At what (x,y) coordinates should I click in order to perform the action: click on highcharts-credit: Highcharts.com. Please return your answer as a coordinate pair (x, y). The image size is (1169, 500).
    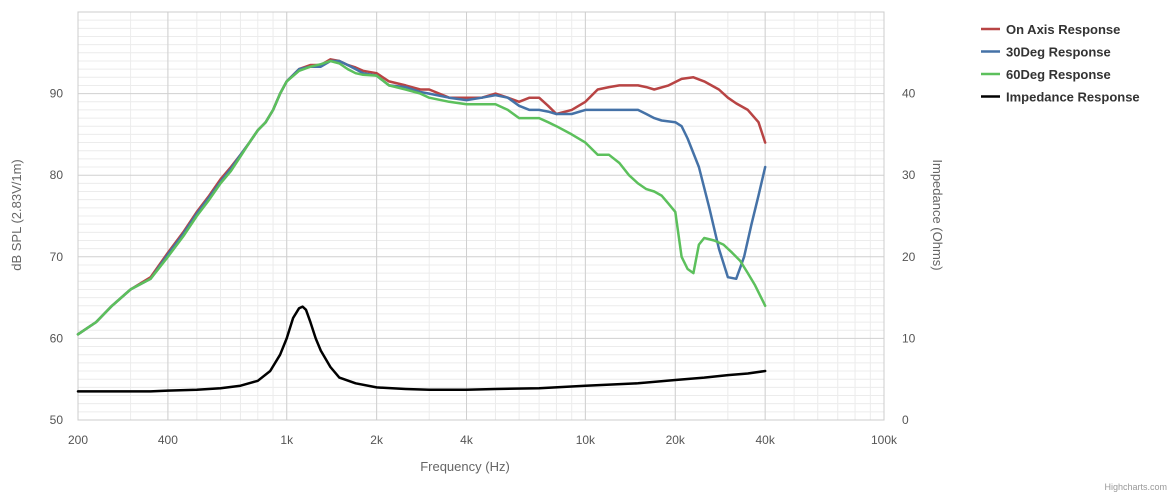
    Looking at the image, I should click on (1135, 487).